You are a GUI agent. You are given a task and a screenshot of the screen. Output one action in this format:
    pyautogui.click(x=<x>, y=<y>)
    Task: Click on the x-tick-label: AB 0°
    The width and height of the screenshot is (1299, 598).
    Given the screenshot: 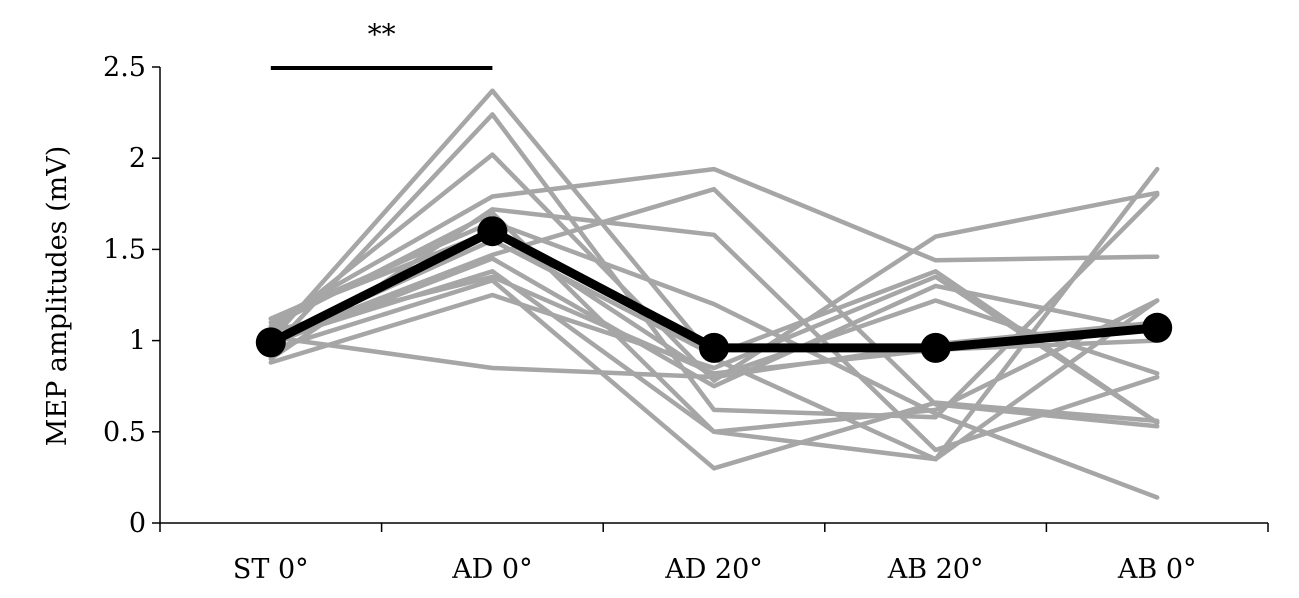 What is the action you would take?
    pyautogui.click(x=1157, y=569)
    